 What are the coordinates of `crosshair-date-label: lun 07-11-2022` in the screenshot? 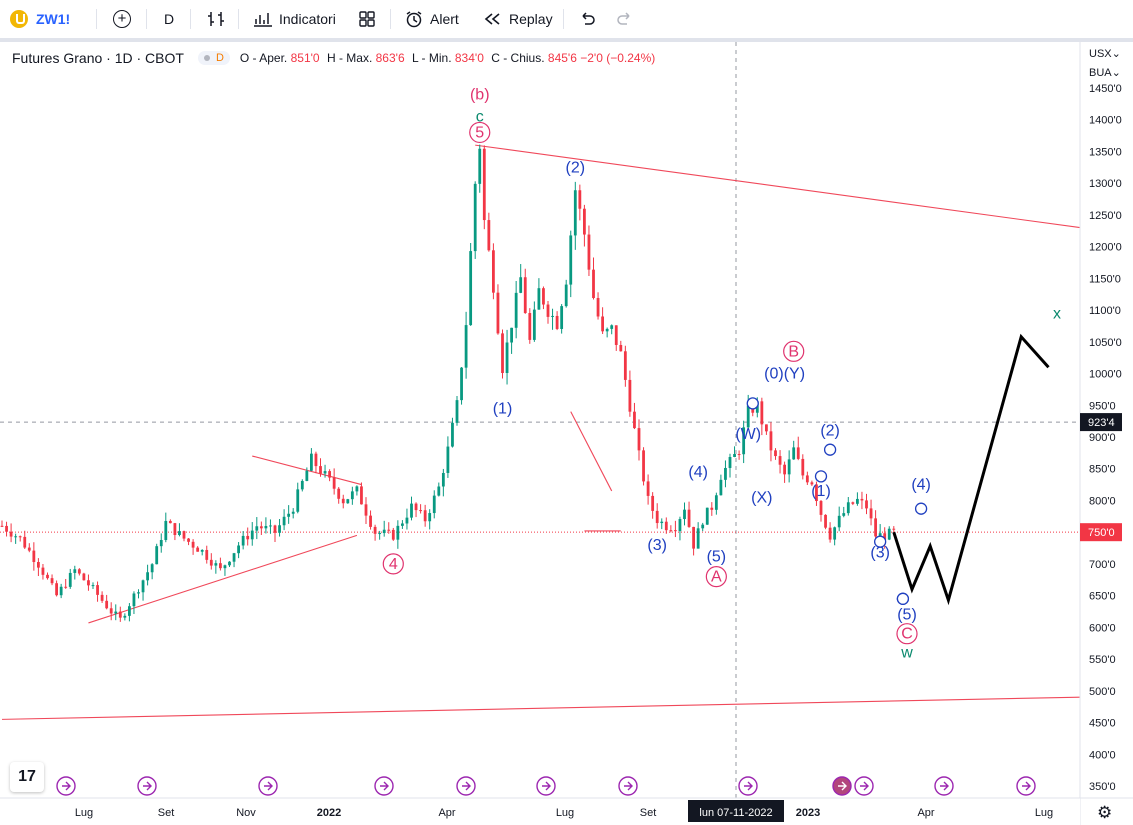 It's located at (735, 813).